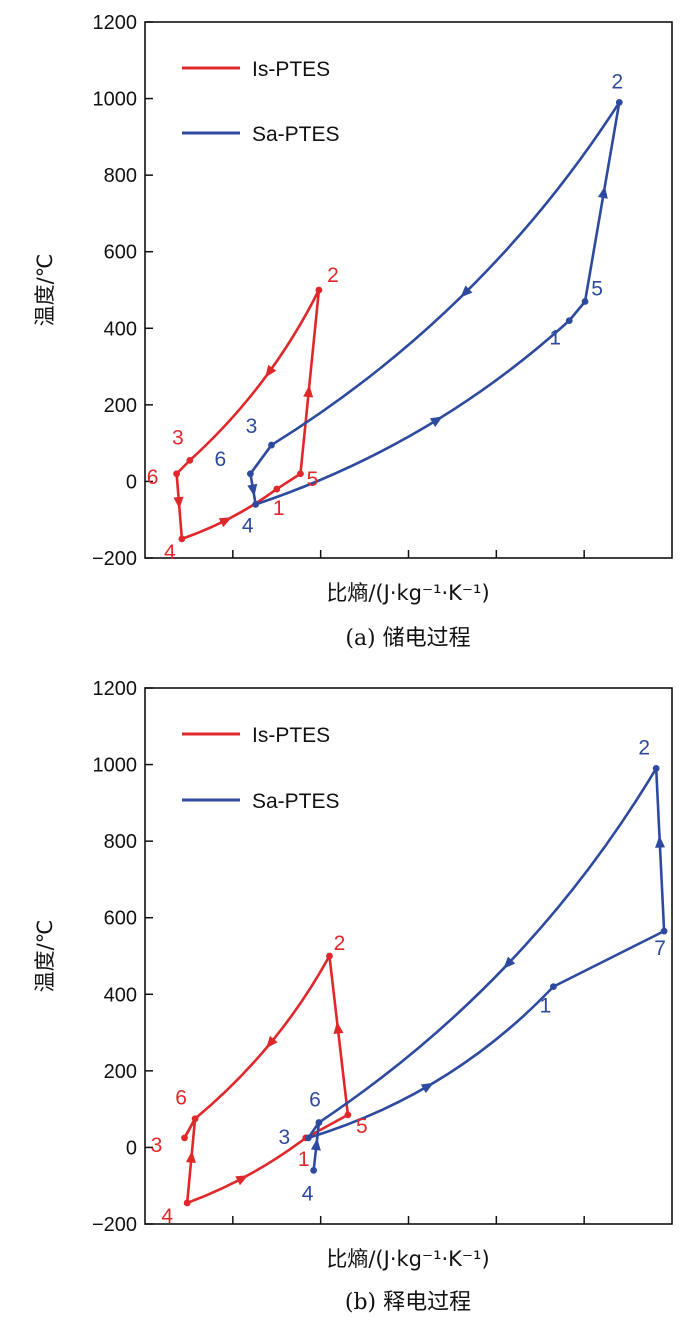  Describe the element at coordinates (120, 995) in the screenshot. I see `panel-b-ytick-label: 400` at that location.